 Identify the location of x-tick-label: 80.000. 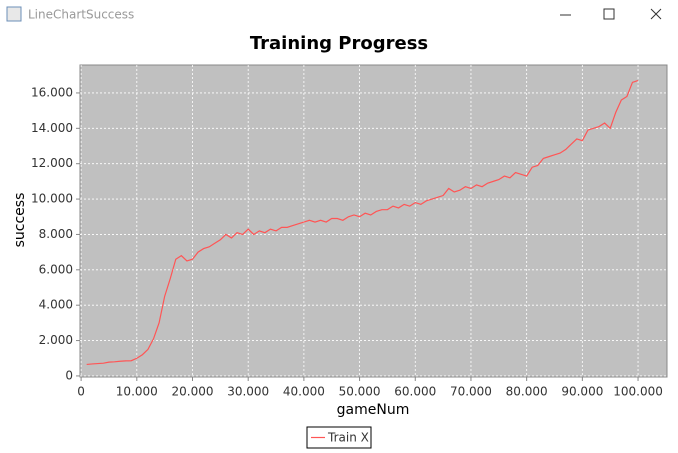
(527, 392).